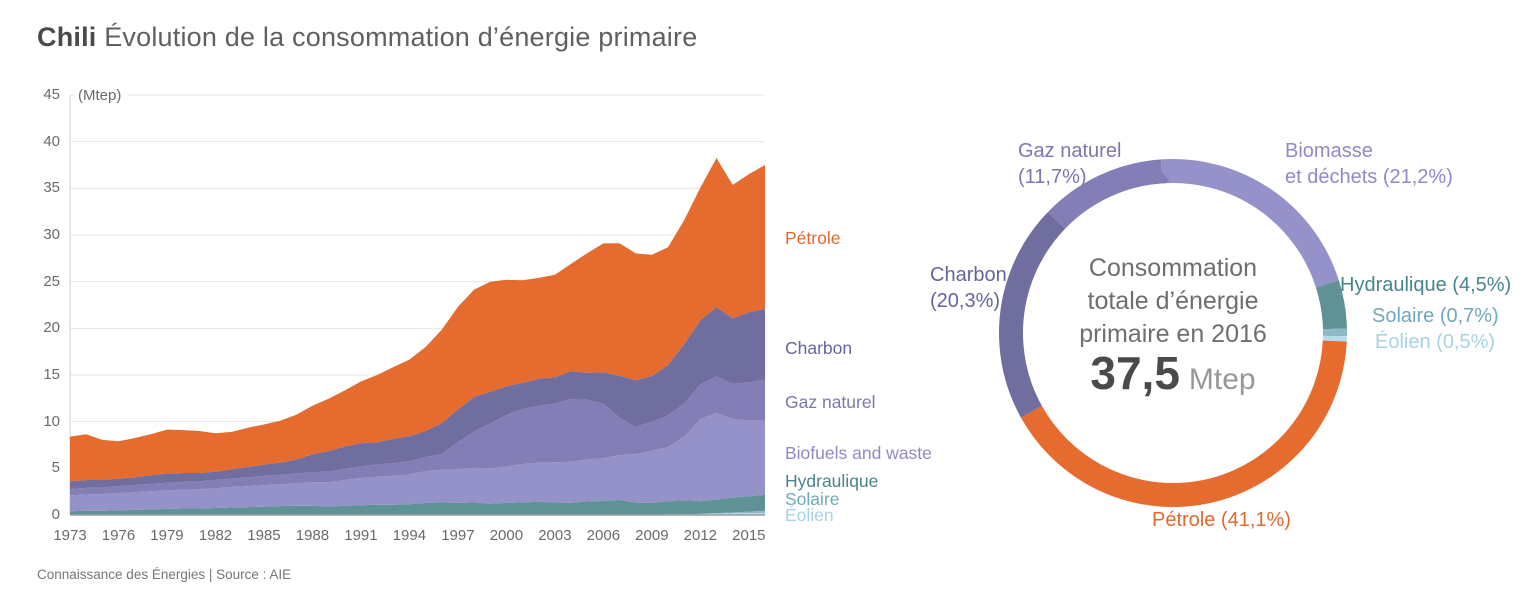  What do you see at coordinates (101, 95) in the screenshot?
I see `y-axis-unit: (Mtep)` at bounding box center [101, 95].